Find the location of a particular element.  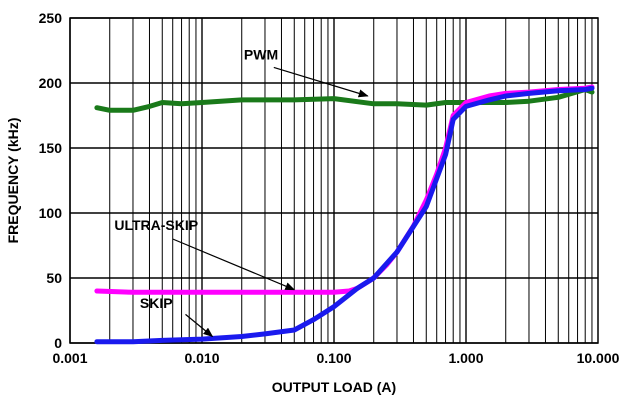

x-tick-label: 0.100 is located at coordinates (333, 358).